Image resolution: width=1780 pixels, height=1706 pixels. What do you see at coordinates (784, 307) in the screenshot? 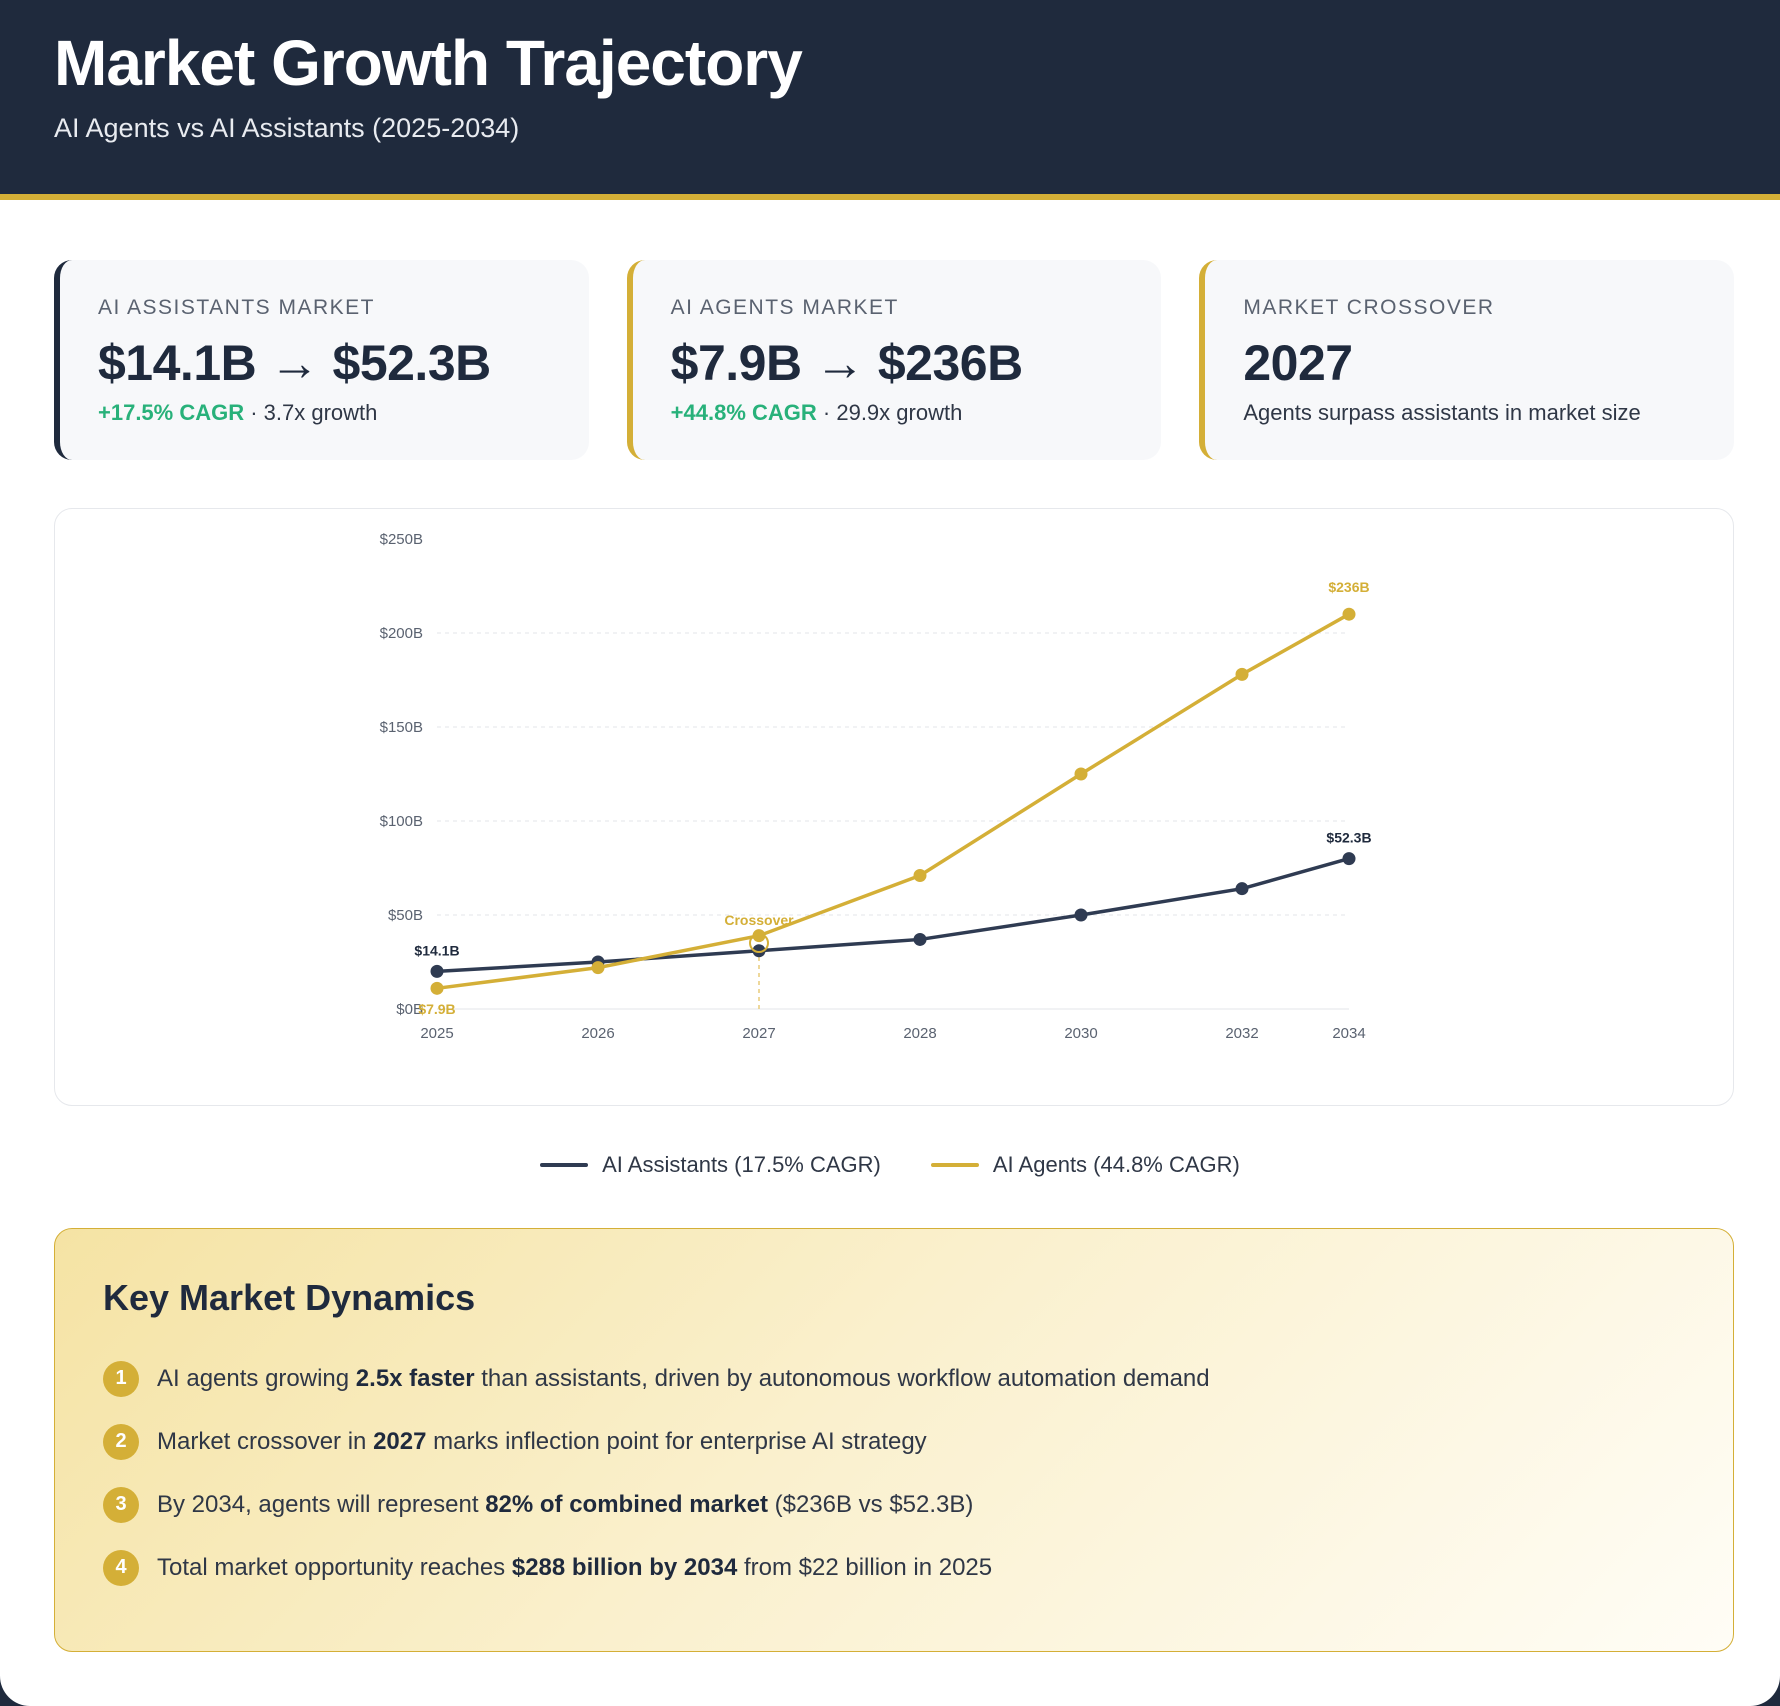
I see `stat-label: AI AGENTS MARKET` at bounding box center [784, 307].